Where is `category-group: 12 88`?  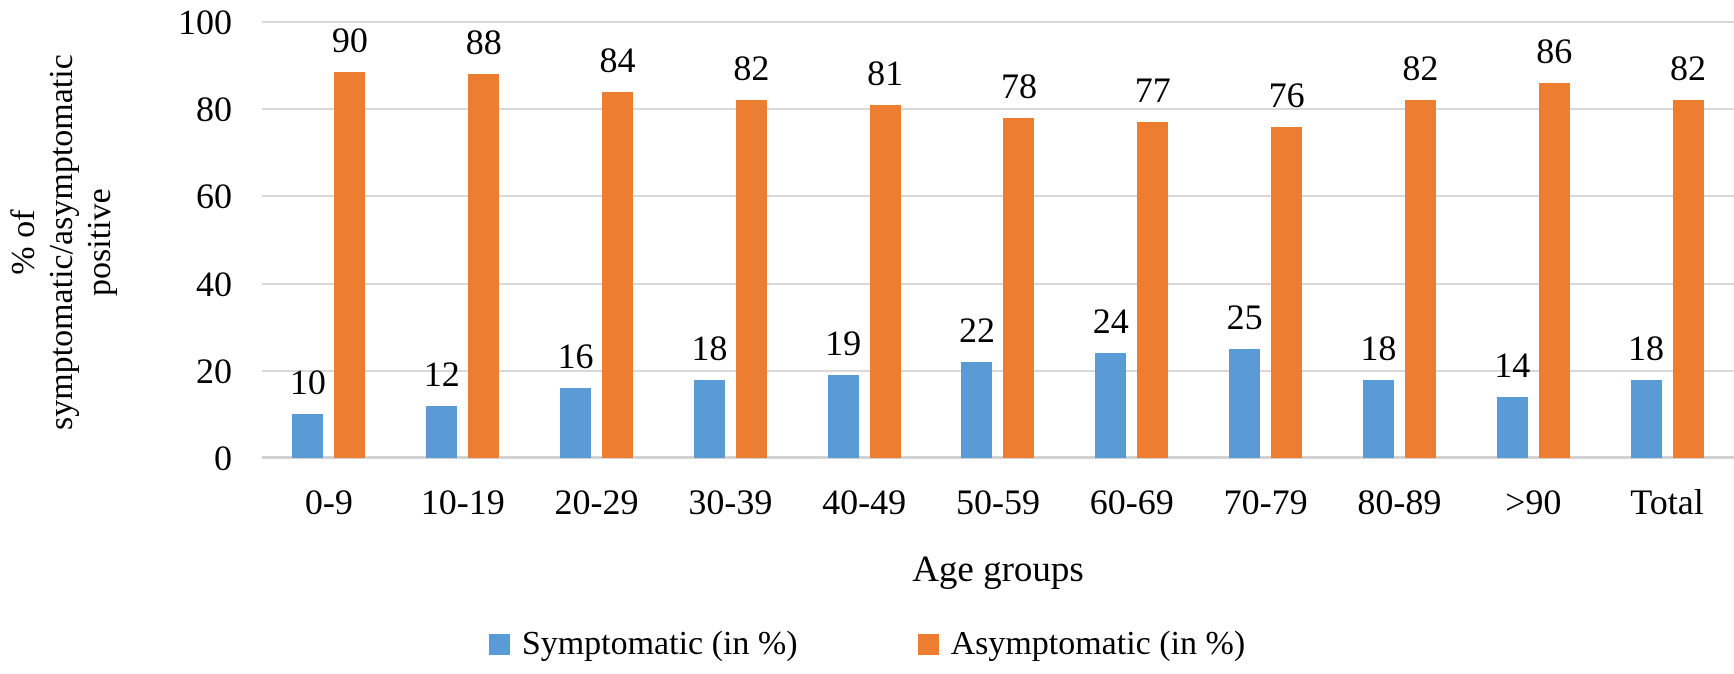 category-group: 12 88 is located at coordinates (463, 240).